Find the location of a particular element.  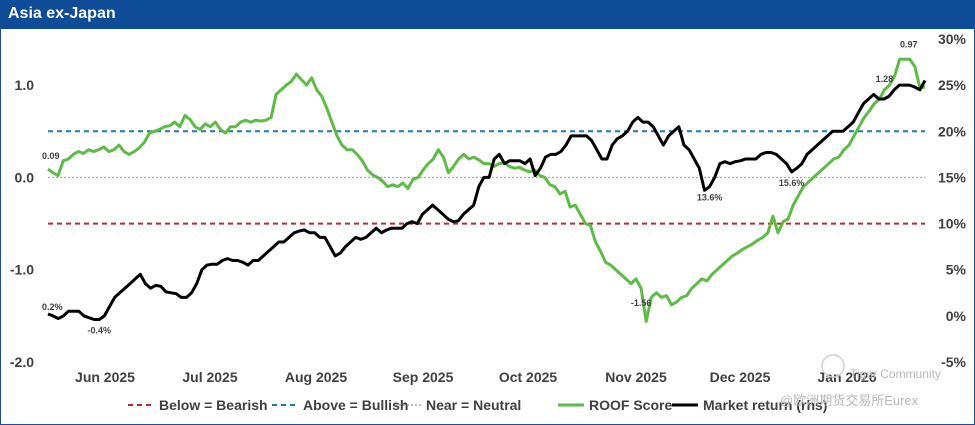

left-tick-label-1: 0.0 is located at coordinates (25, 177).